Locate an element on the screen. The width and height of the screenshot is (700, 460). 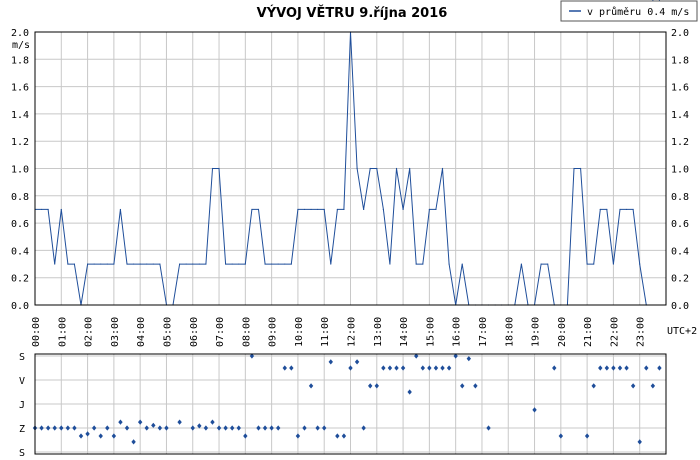
x-tick-10: 10:00 is located at coordinates (299, 332).